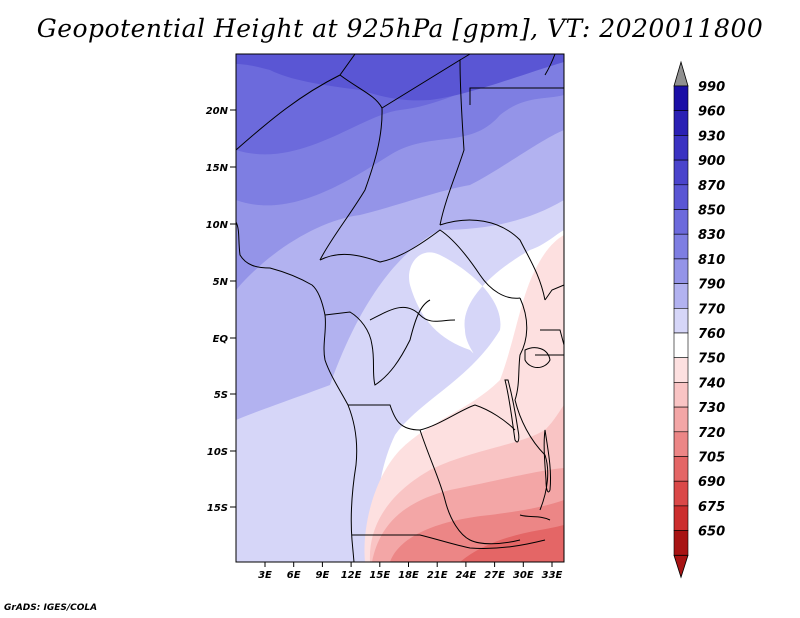 Image resolution: width=800 pixels, height=618 pixels. Describe the element at coordinates (711, 161) in the screenshot. I see `colorbar-label: 900` at that location.